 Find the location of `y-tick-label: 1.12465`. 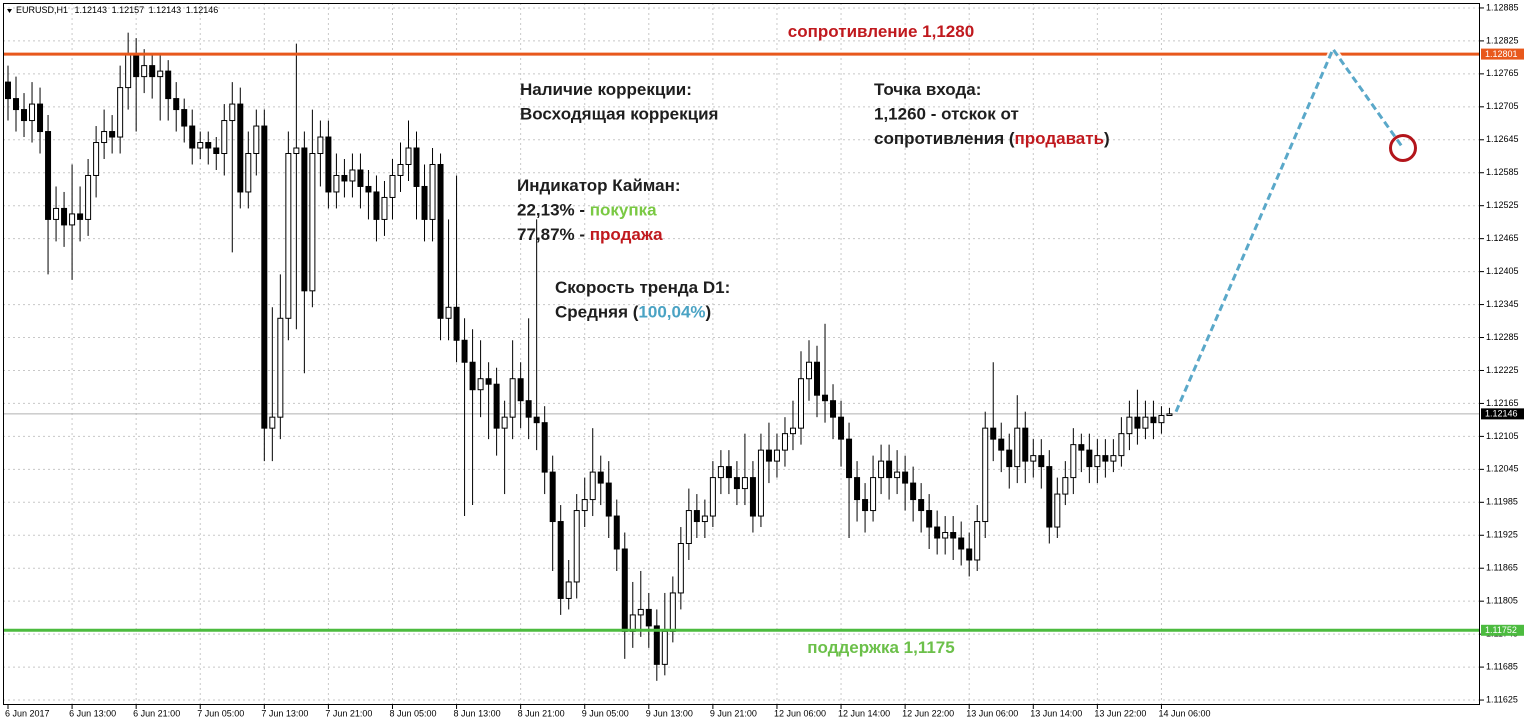

y-tick-label: 1.12465 is located at coordinates (1502, 238).